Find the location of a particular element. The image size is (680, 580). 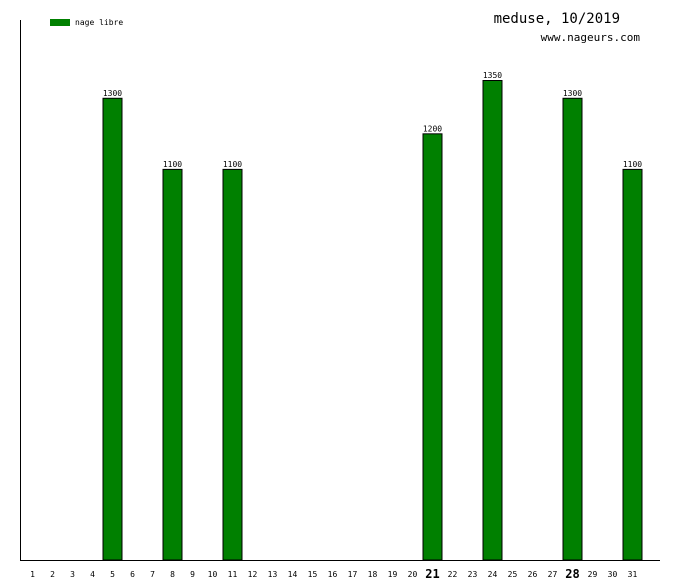

x-tick-label: 3 is located at coordinates (72, 574).